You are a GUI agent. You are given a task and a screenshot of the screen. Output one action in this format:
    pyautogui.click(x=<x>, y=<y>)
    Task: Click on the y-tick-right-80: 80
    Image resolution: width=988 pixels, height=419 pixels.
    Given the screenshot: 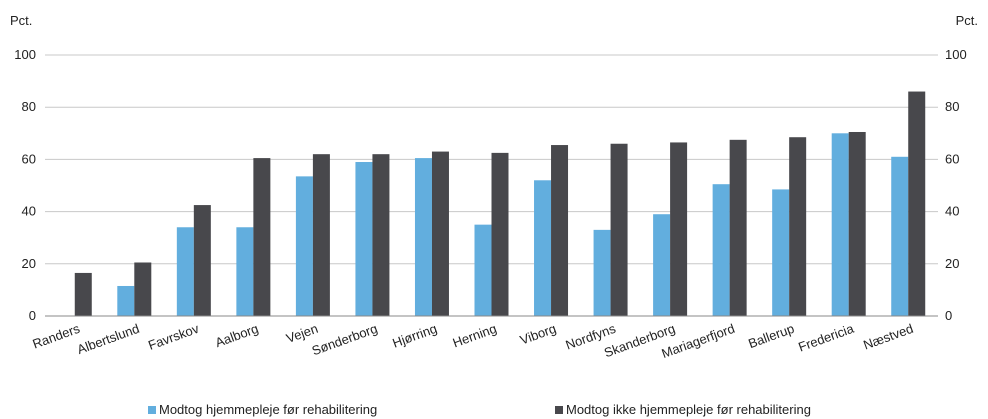 What is the action you would take?
    pyautogui.click(x=952, y=106)
    